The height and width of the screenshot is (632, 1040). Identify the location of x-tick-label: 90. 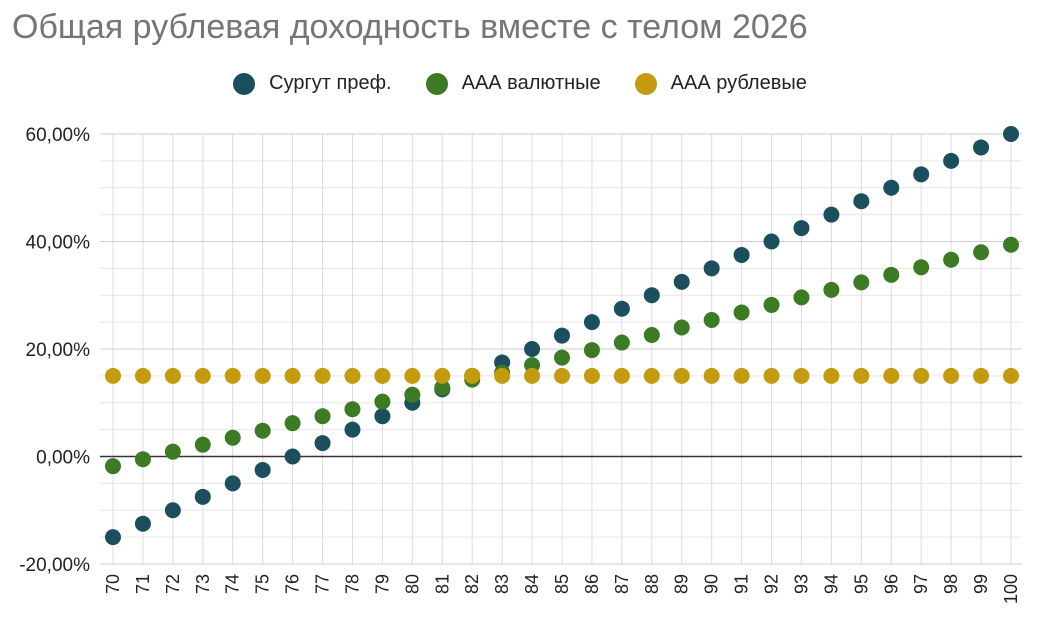
(712, 584).